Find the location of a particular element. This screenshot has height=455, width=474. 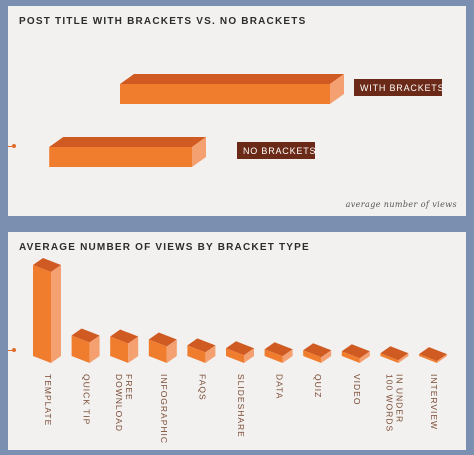

tick-label-9: IN UNDER100 WORDS is located at coordinates (394, 403).